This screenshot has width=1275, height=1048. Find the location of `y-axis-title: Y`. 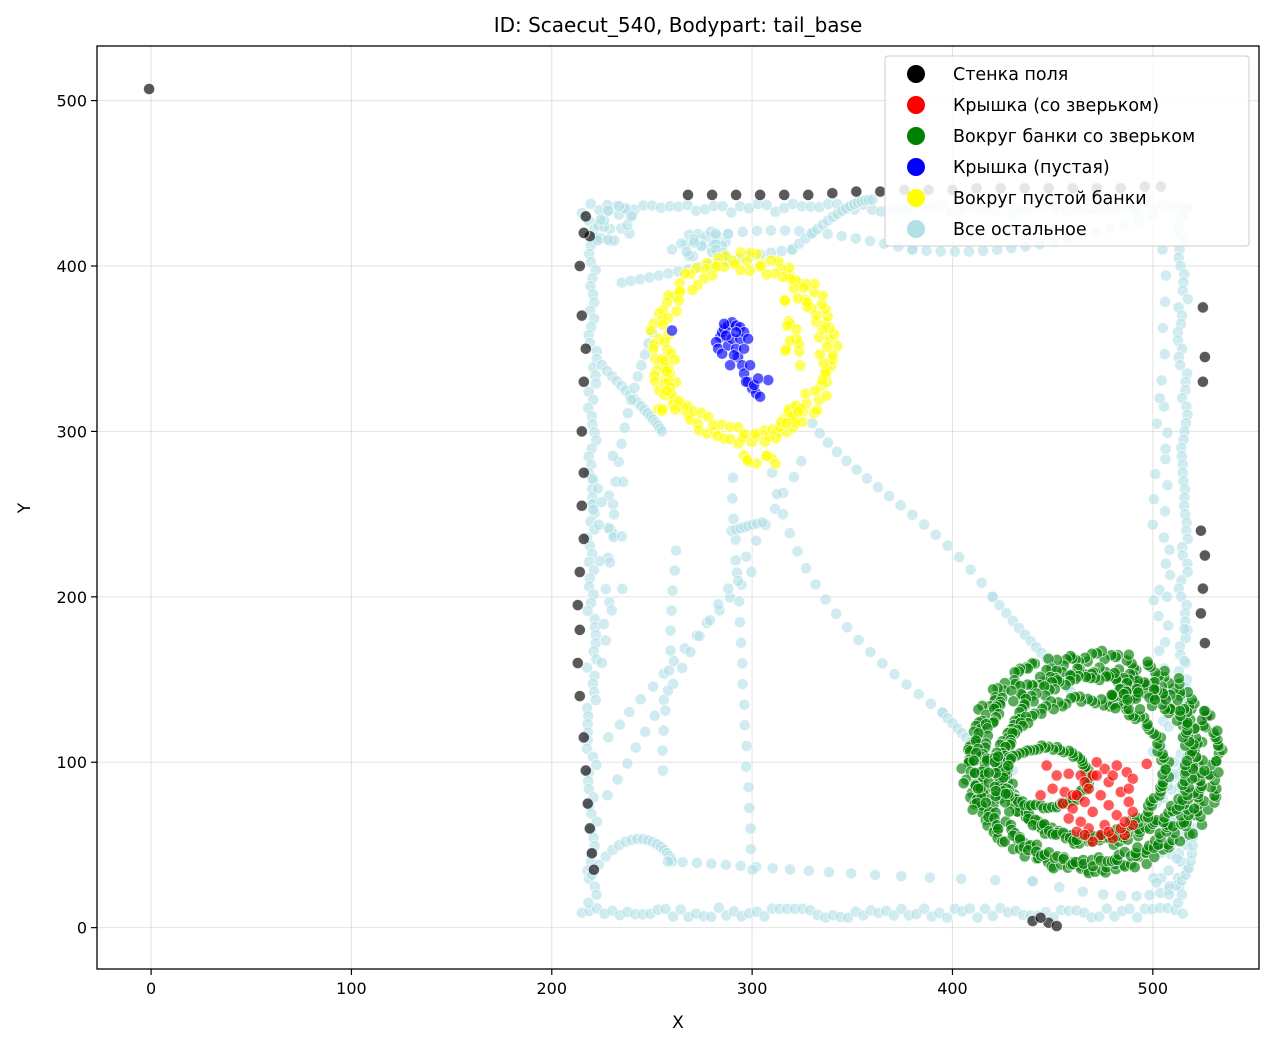

y-axis-title: Y is located at coordinates (25, 508).